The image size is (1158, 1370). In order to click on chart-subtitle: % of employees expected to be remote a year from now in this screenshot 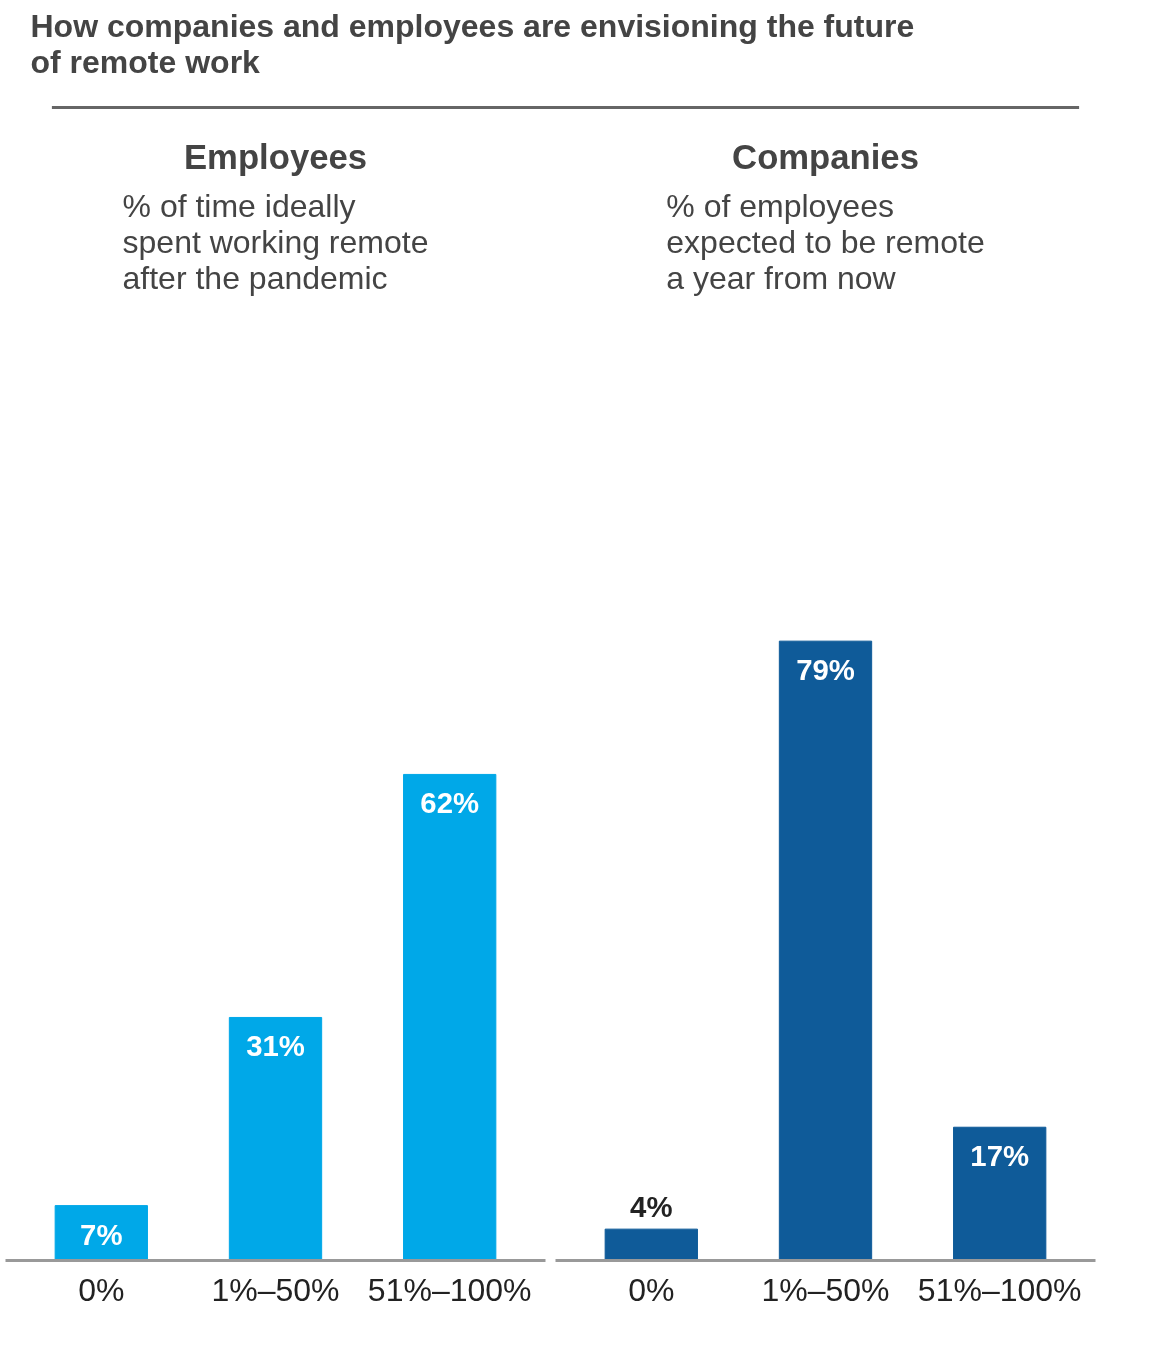, I will do `click(825, 241)`.